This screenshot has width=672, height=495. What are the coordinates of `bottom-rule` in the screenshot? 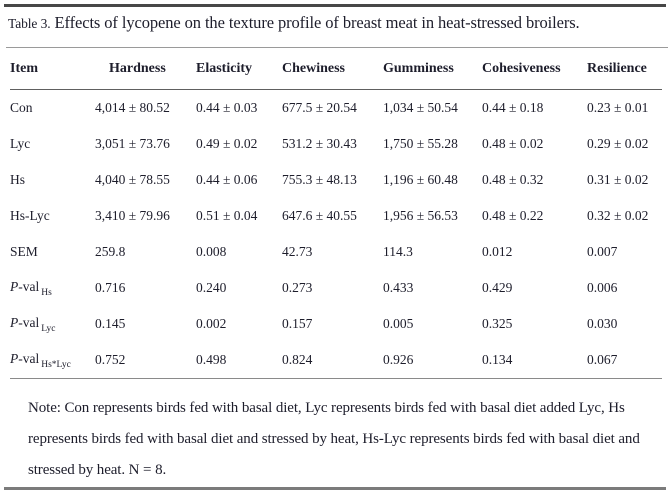 It's located at (335, 488).